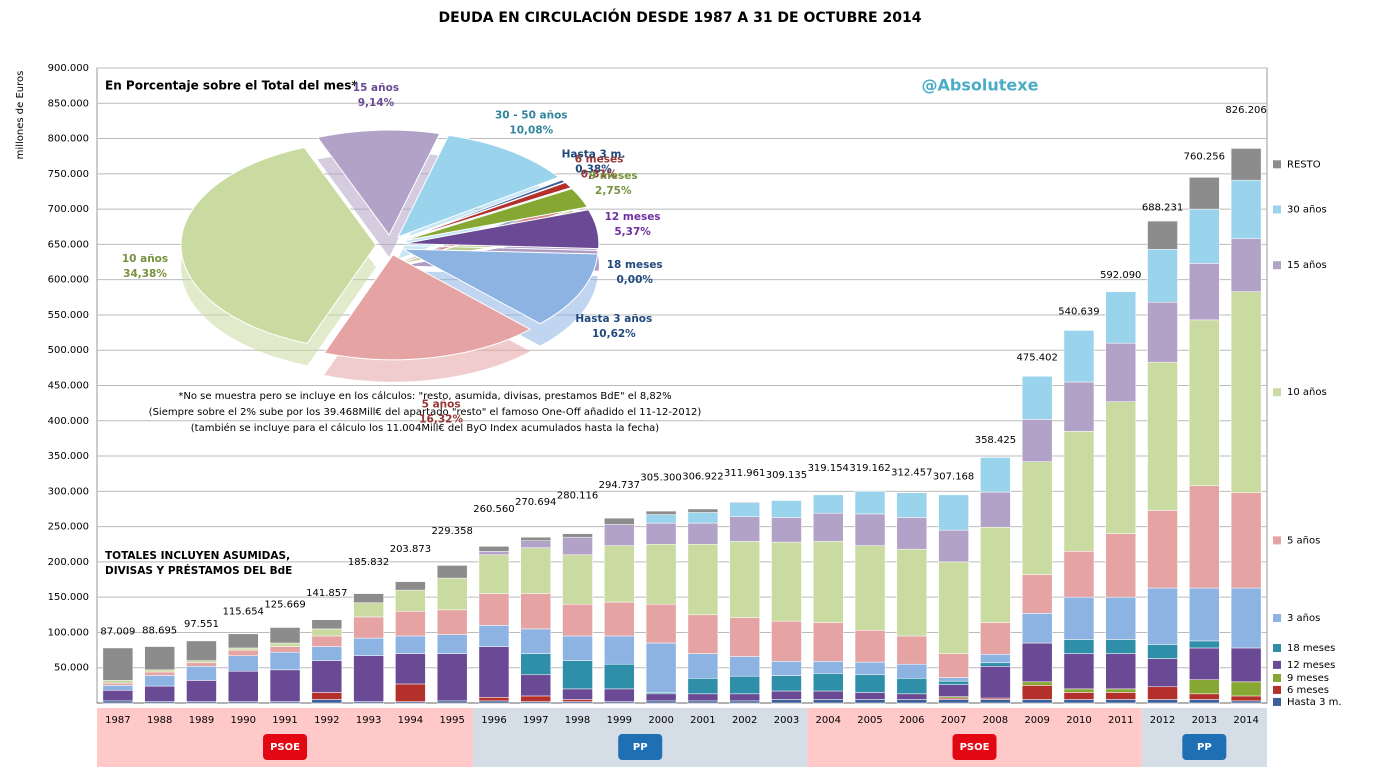 The image size is (1390, 767). I want to click on total-label: 141.857, so click(326, 593).